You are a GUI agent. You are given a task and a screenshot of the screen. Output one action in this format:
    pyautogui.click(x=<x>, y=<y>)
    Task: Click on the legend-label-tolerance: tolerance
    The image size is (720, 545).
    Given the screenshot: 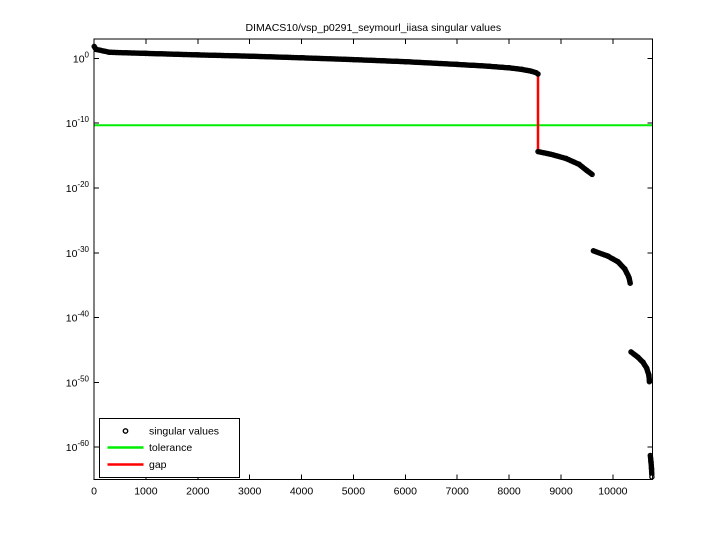 What is the action you would take?
    pyautogui.click(x=170, y=448)
    